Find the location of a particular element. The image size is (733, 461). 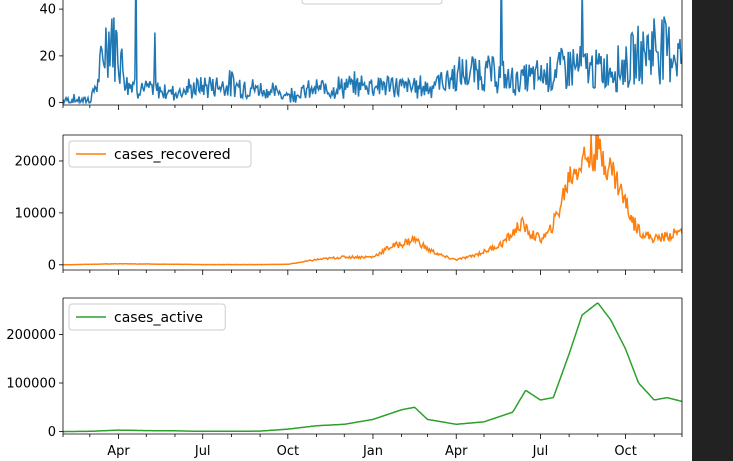

legend-label: cases_active is located at coordinates (158, 318).